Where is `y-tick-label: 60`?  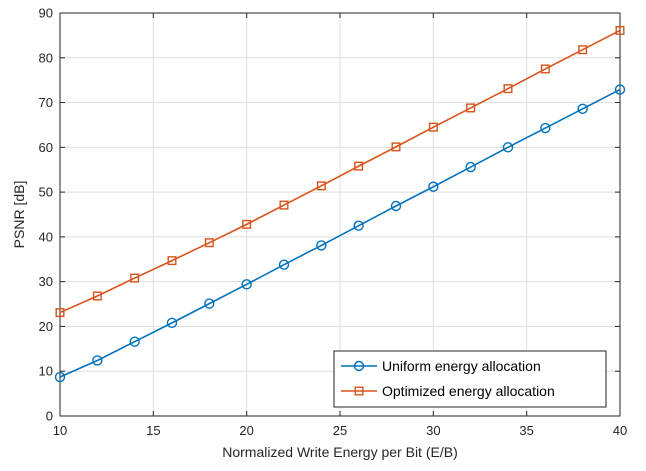 y-tick-label: 60 is located at coordinates (46, 147).